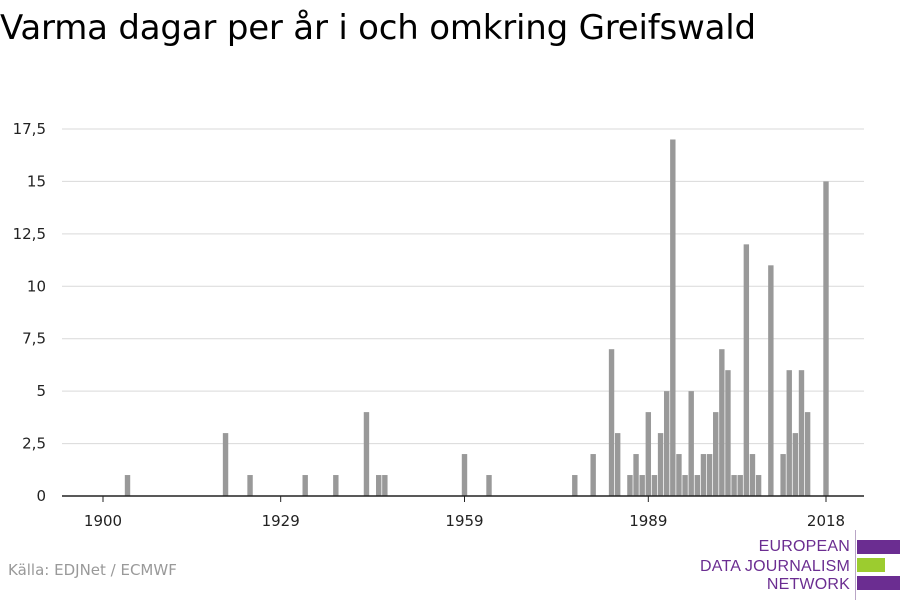 This screenshot has height=600, width=900. I want to click on x-tick-label: 2018, so click(826, 521).